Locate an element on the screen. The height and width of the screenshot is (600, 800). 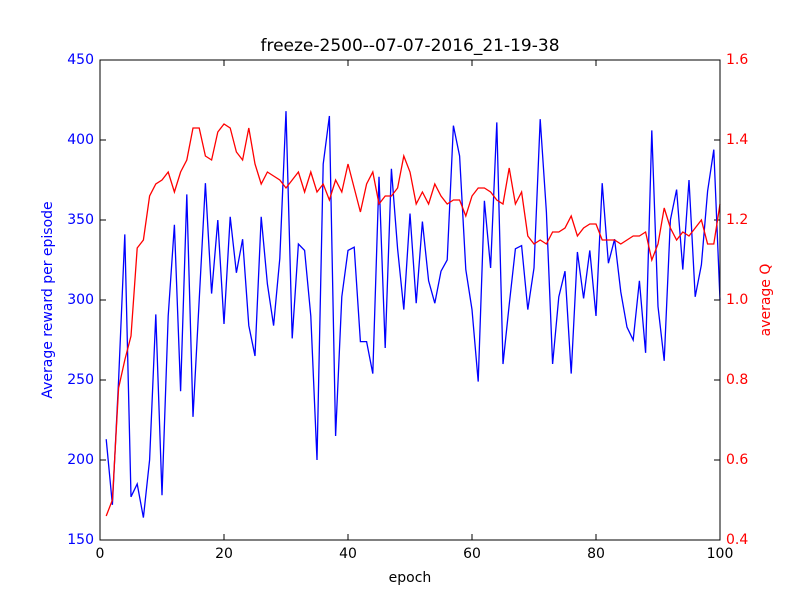
x-tick-label: 40 is located at coordinates (348, 554).